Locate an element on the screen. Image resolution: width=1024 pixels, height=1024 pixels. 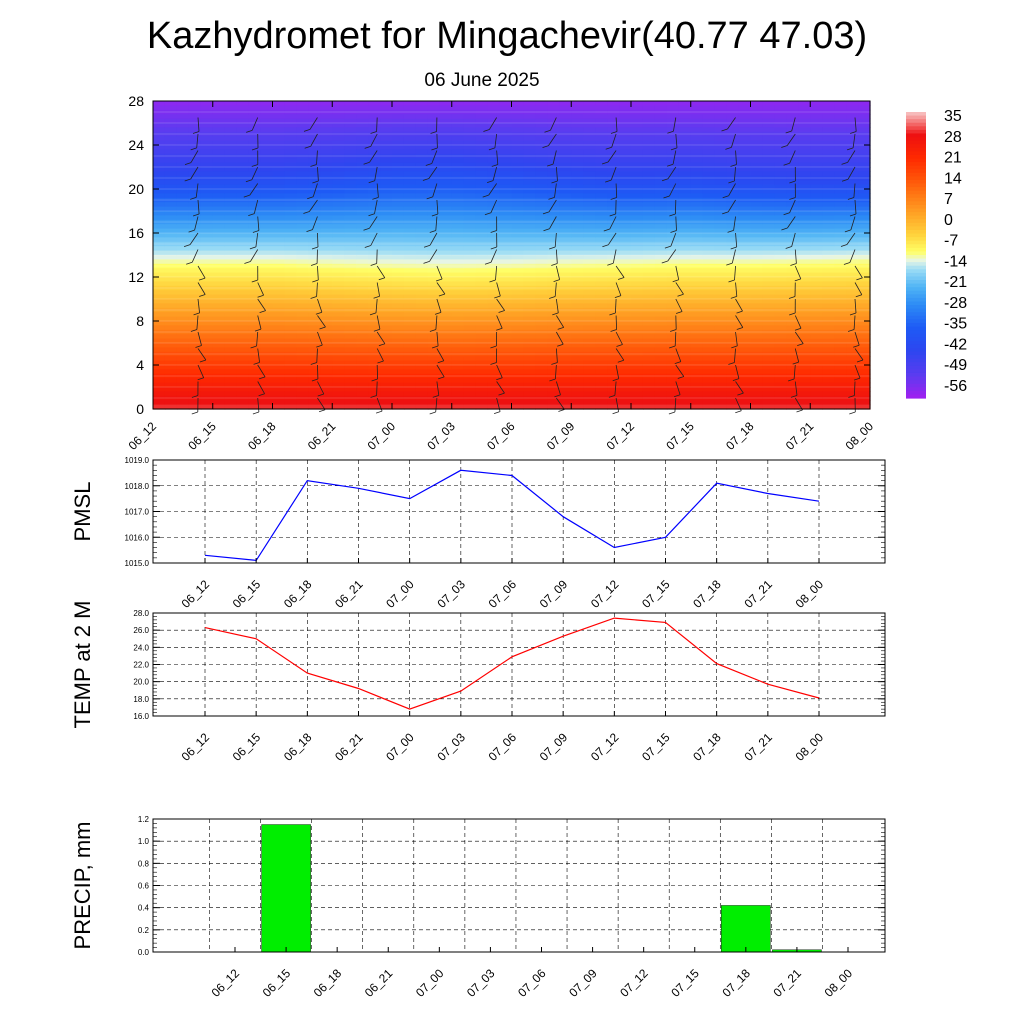
colorbar-cell is located at coordinates (916, 310).